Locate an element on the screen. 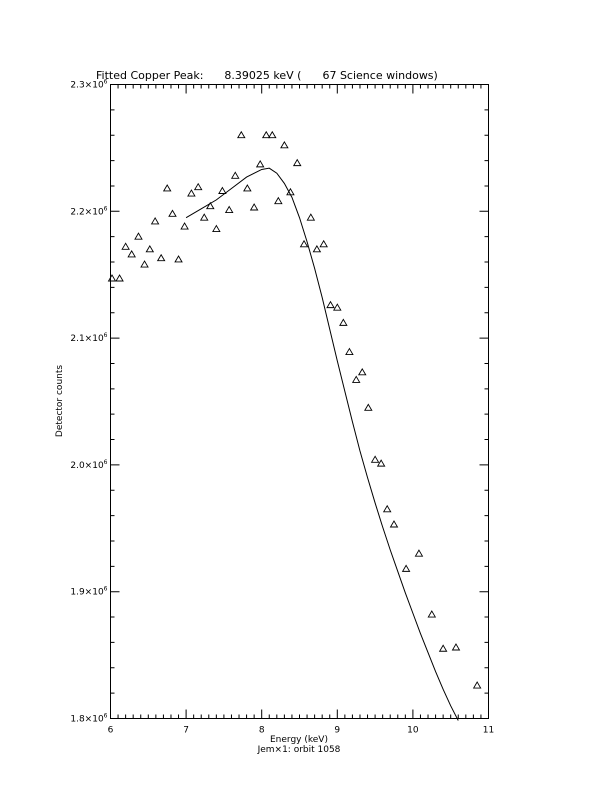 Image resolution: width=612 pixels, height=792 pixels. x-tick-label: 9 is located at coordinates (337, 731).